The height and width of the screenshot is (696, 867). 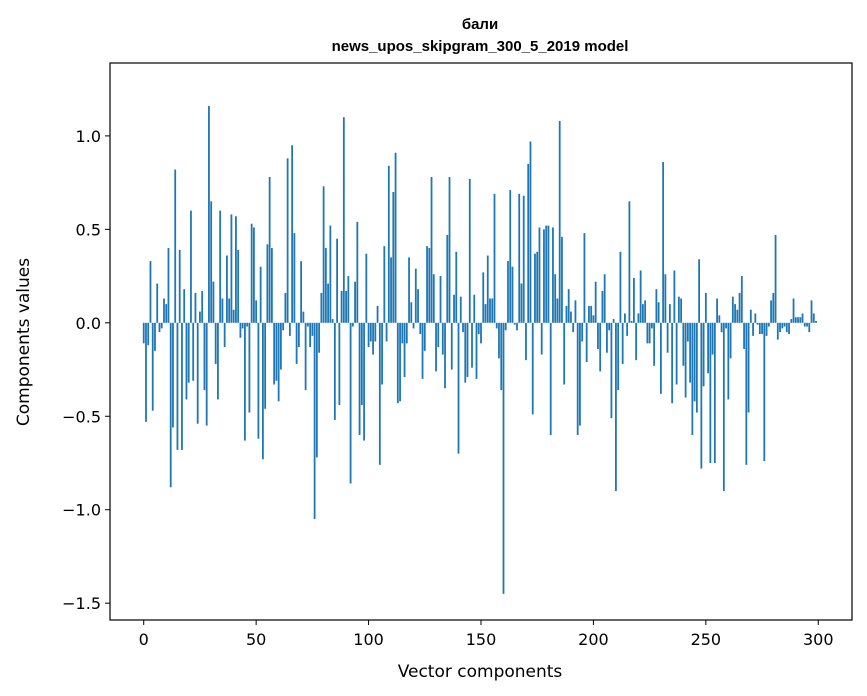 What do you see at coordinates (81, 603) in the screenshot?
I see `y-tick-label: −1.5` at bounding box center [81, 603].